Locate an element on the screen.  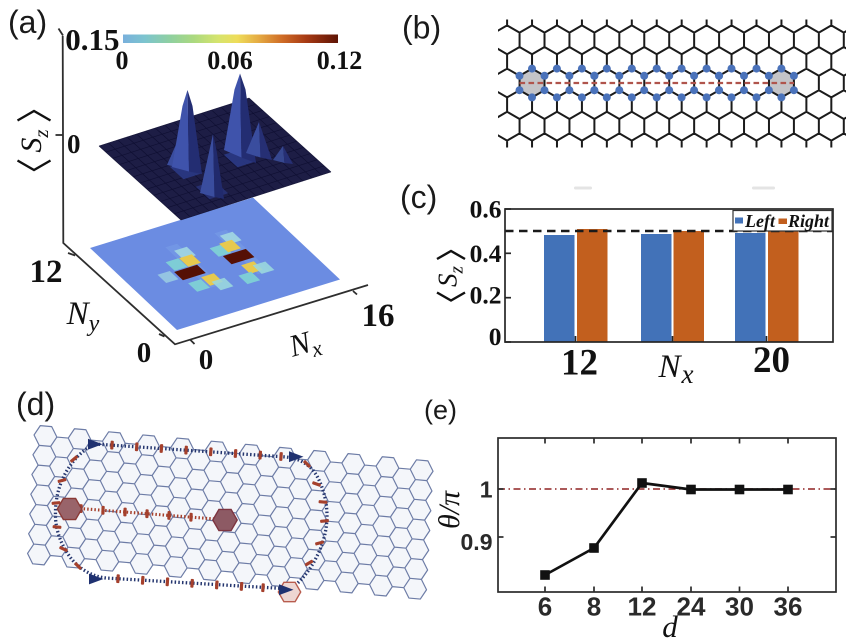
svg-text: Left is located at coordinates (760, 221).